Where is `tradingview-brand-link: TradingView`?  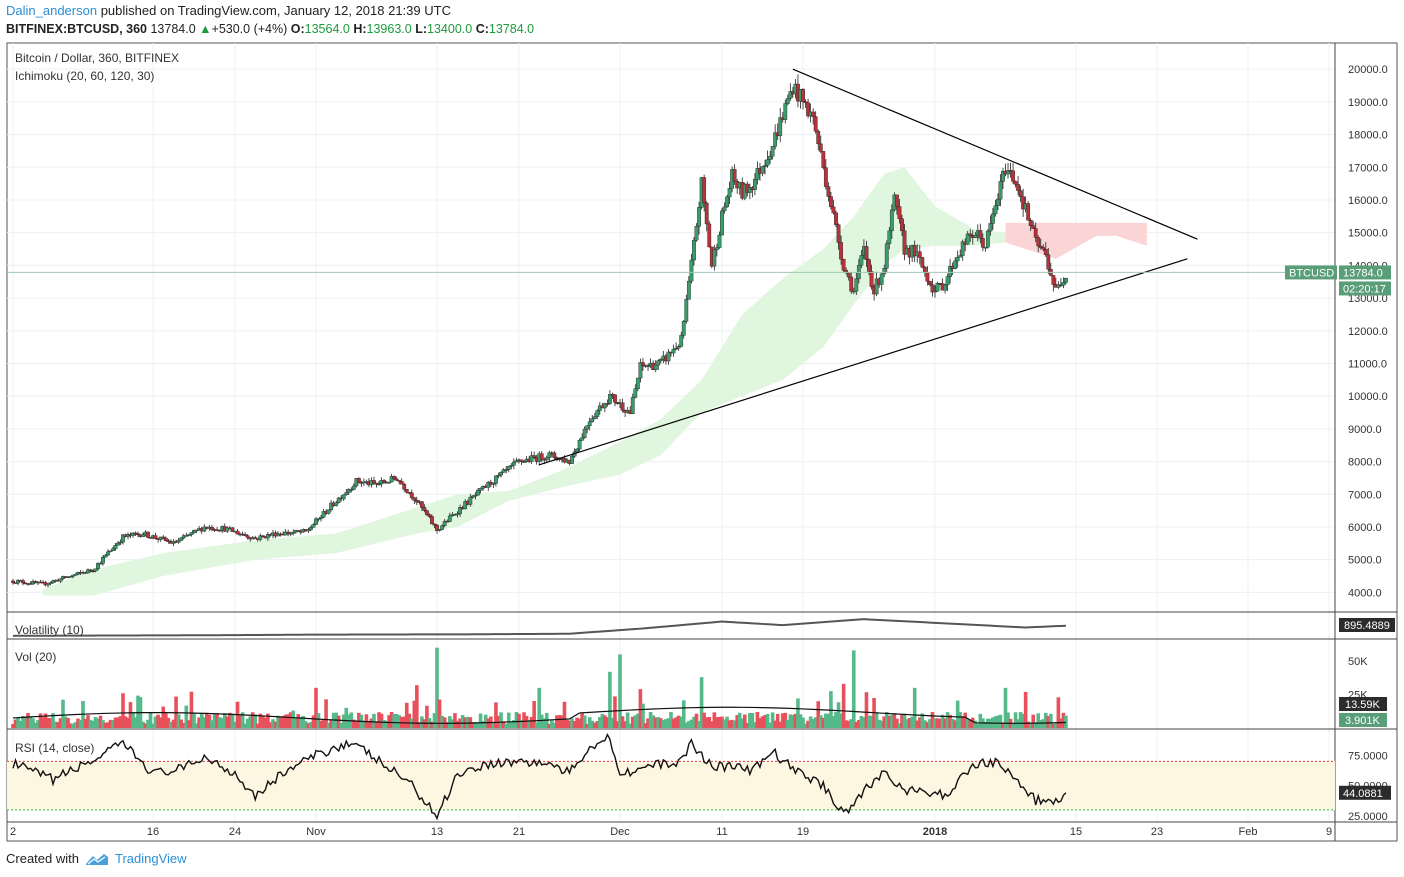 tradingview-brand-link: TradingView is located at coordinates (150, 858).